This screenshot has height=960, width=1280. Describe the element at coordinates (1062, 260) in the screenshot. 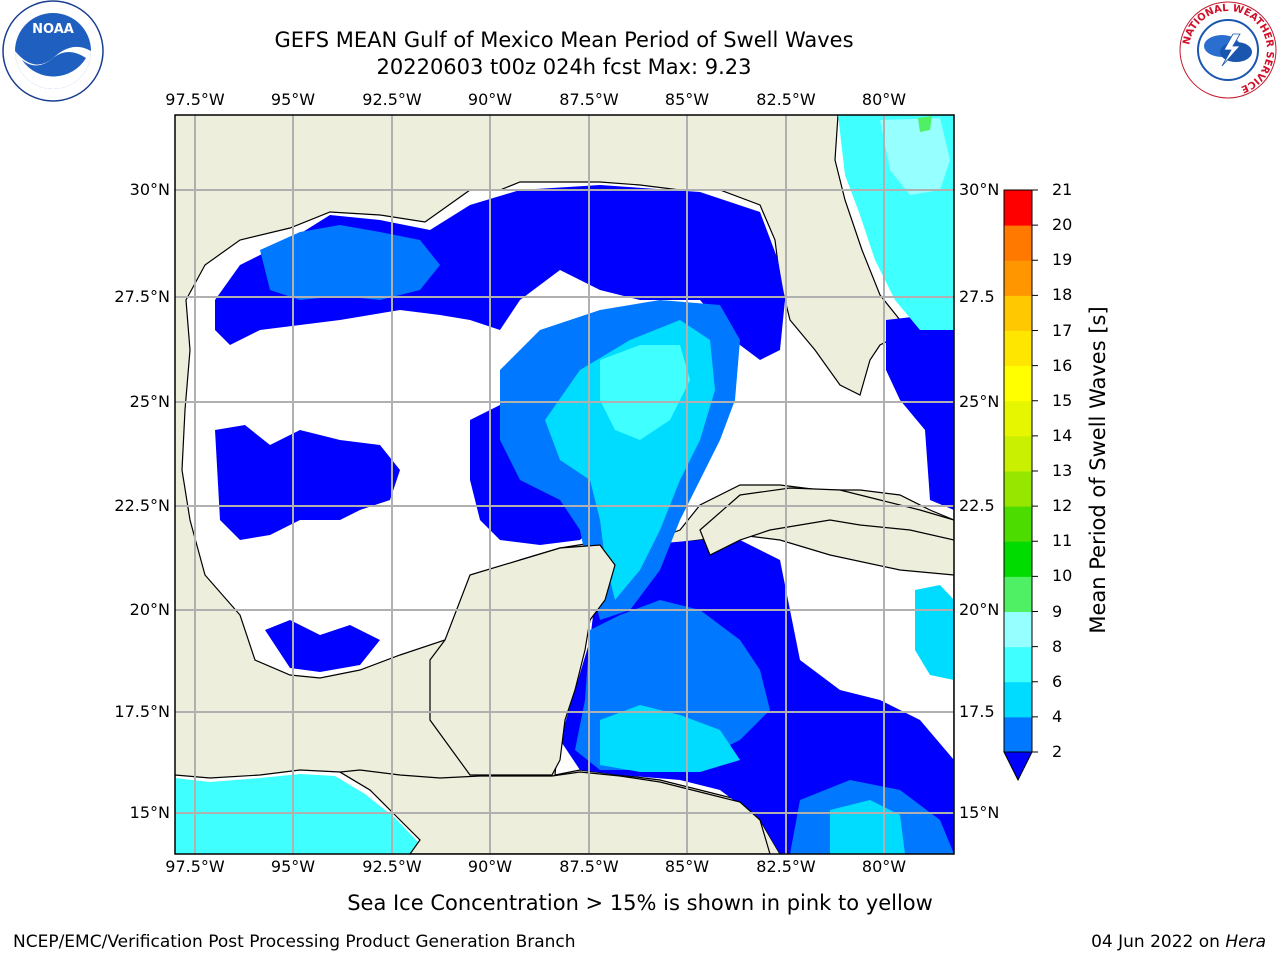

I see `colorbar-tick-label: 19` at that location.